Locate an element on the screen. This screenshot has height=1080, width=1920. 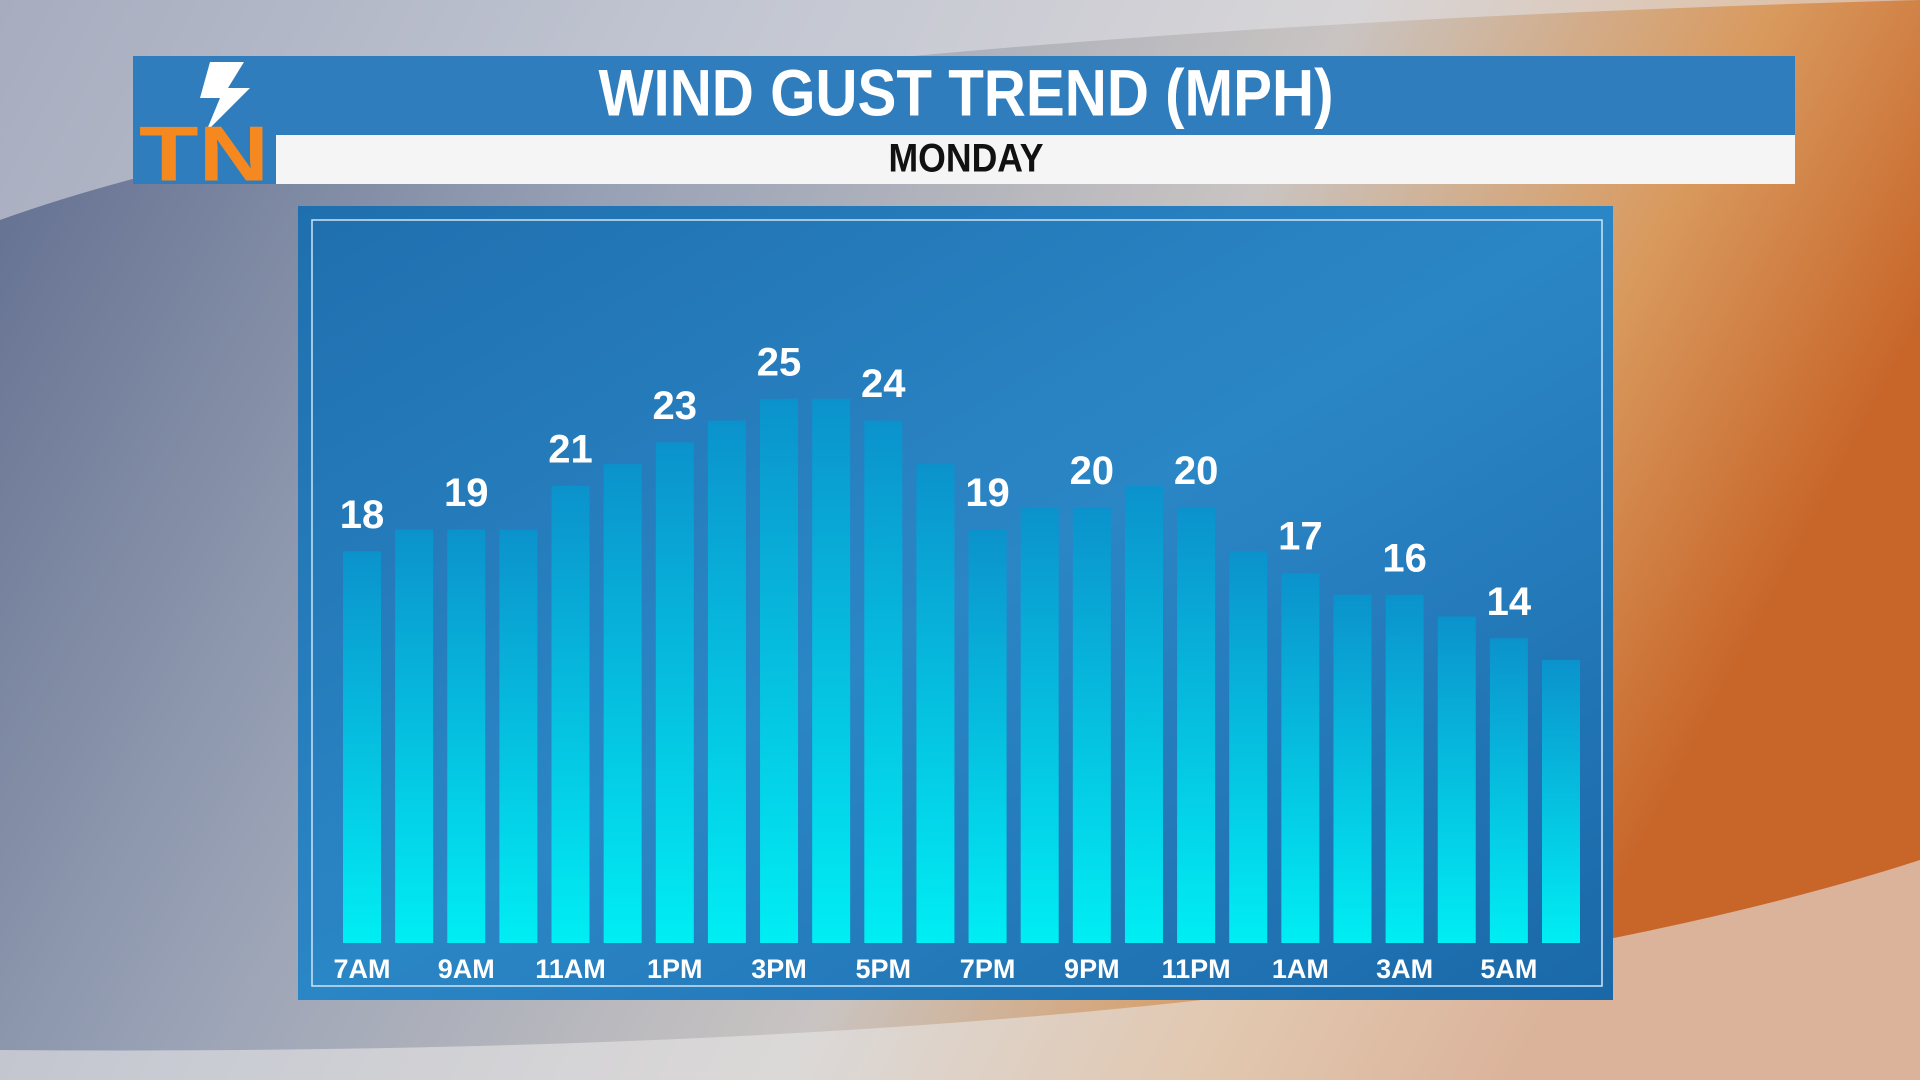
data-label: 17 is located at coordinates (1300, 537).